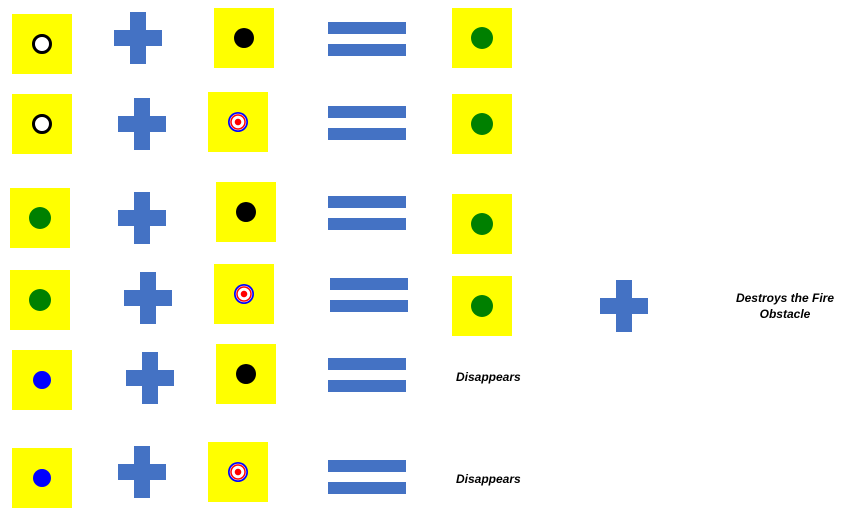  Describe the element at coordinates (785, 306) in the screenshot. I see `effect-label: Destroys the Fire Obstacle` at that location.